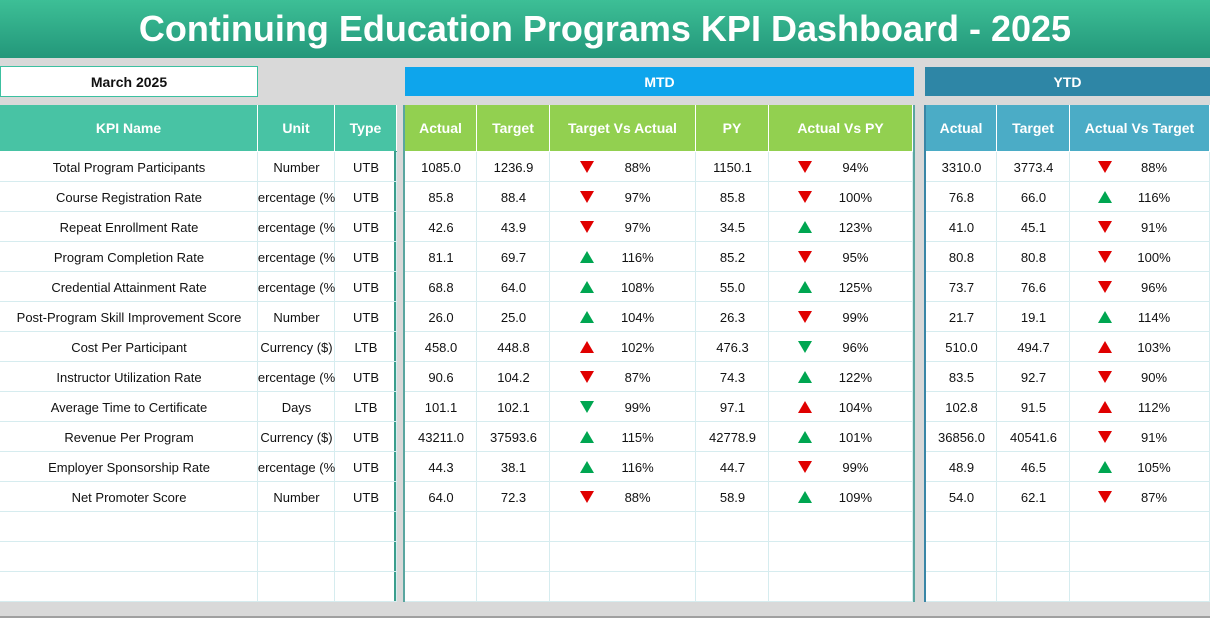 The image size is (1210, 618). Describe the element at coordinates (961, 437) in the screenshot. I see `cell-text: 36856.0` at that location.